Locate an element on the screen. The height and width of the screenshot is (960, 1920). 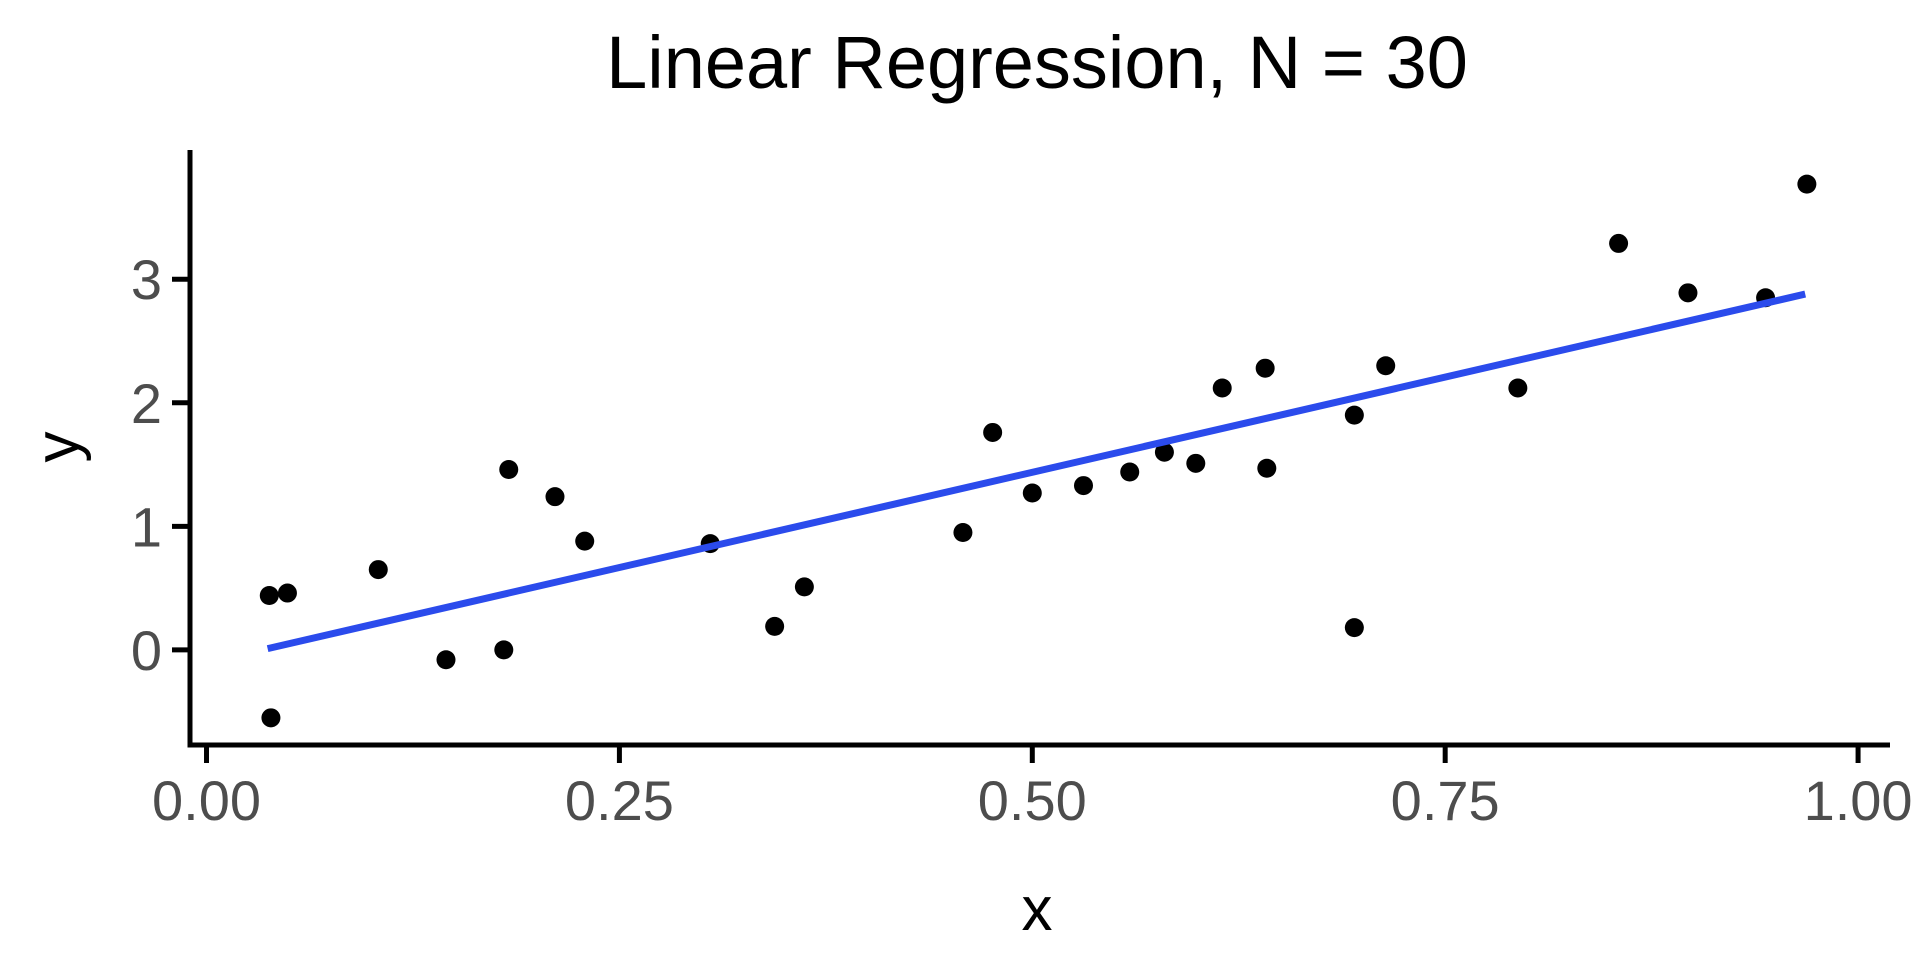
x-tick-label: 0.25 is located at coordinates (619, 800).